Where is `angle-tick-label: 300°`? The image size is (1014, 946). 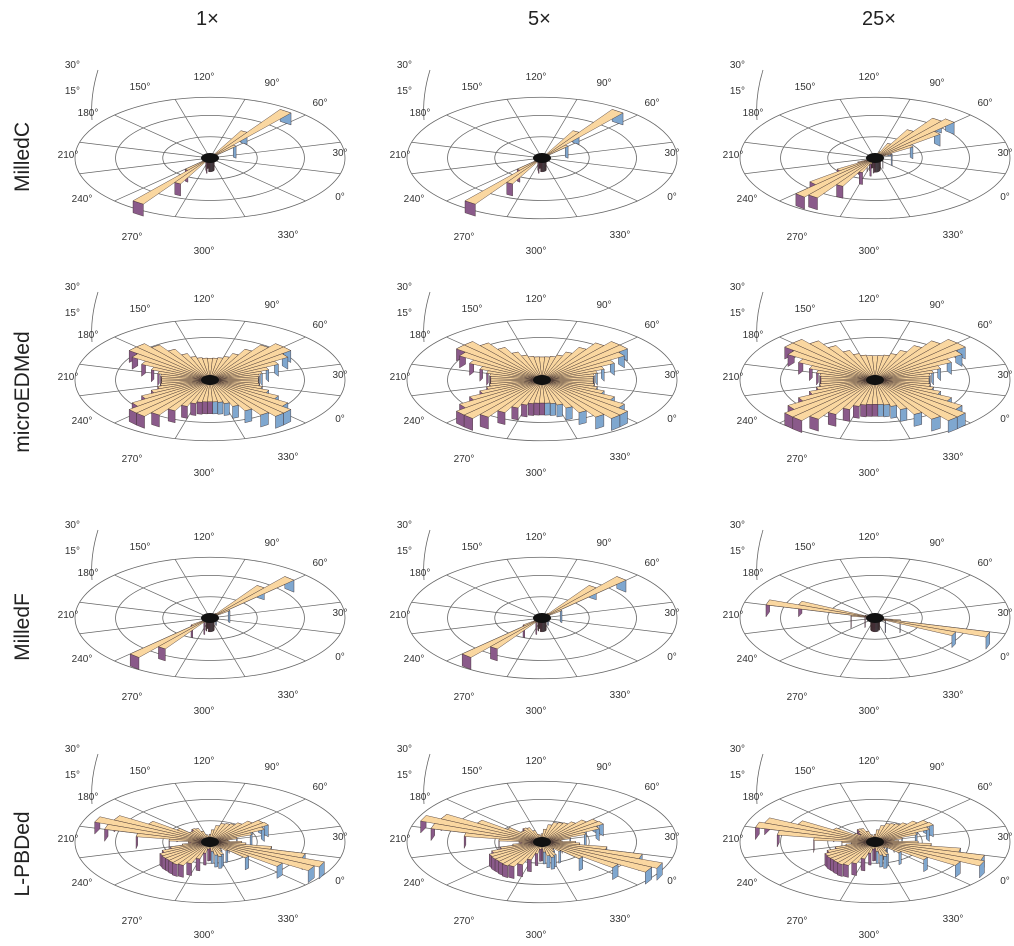
angle-tick-label: 300° is located at coordinates (869, 473).